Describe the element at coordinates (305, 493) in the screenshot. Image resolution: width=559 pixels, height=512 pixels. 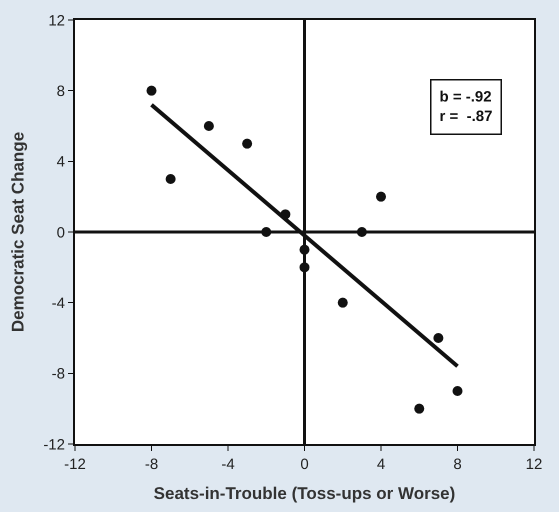
I see `x-axis-title: Seats-in-Trouble (Toss-ups or Worse)` at that location.